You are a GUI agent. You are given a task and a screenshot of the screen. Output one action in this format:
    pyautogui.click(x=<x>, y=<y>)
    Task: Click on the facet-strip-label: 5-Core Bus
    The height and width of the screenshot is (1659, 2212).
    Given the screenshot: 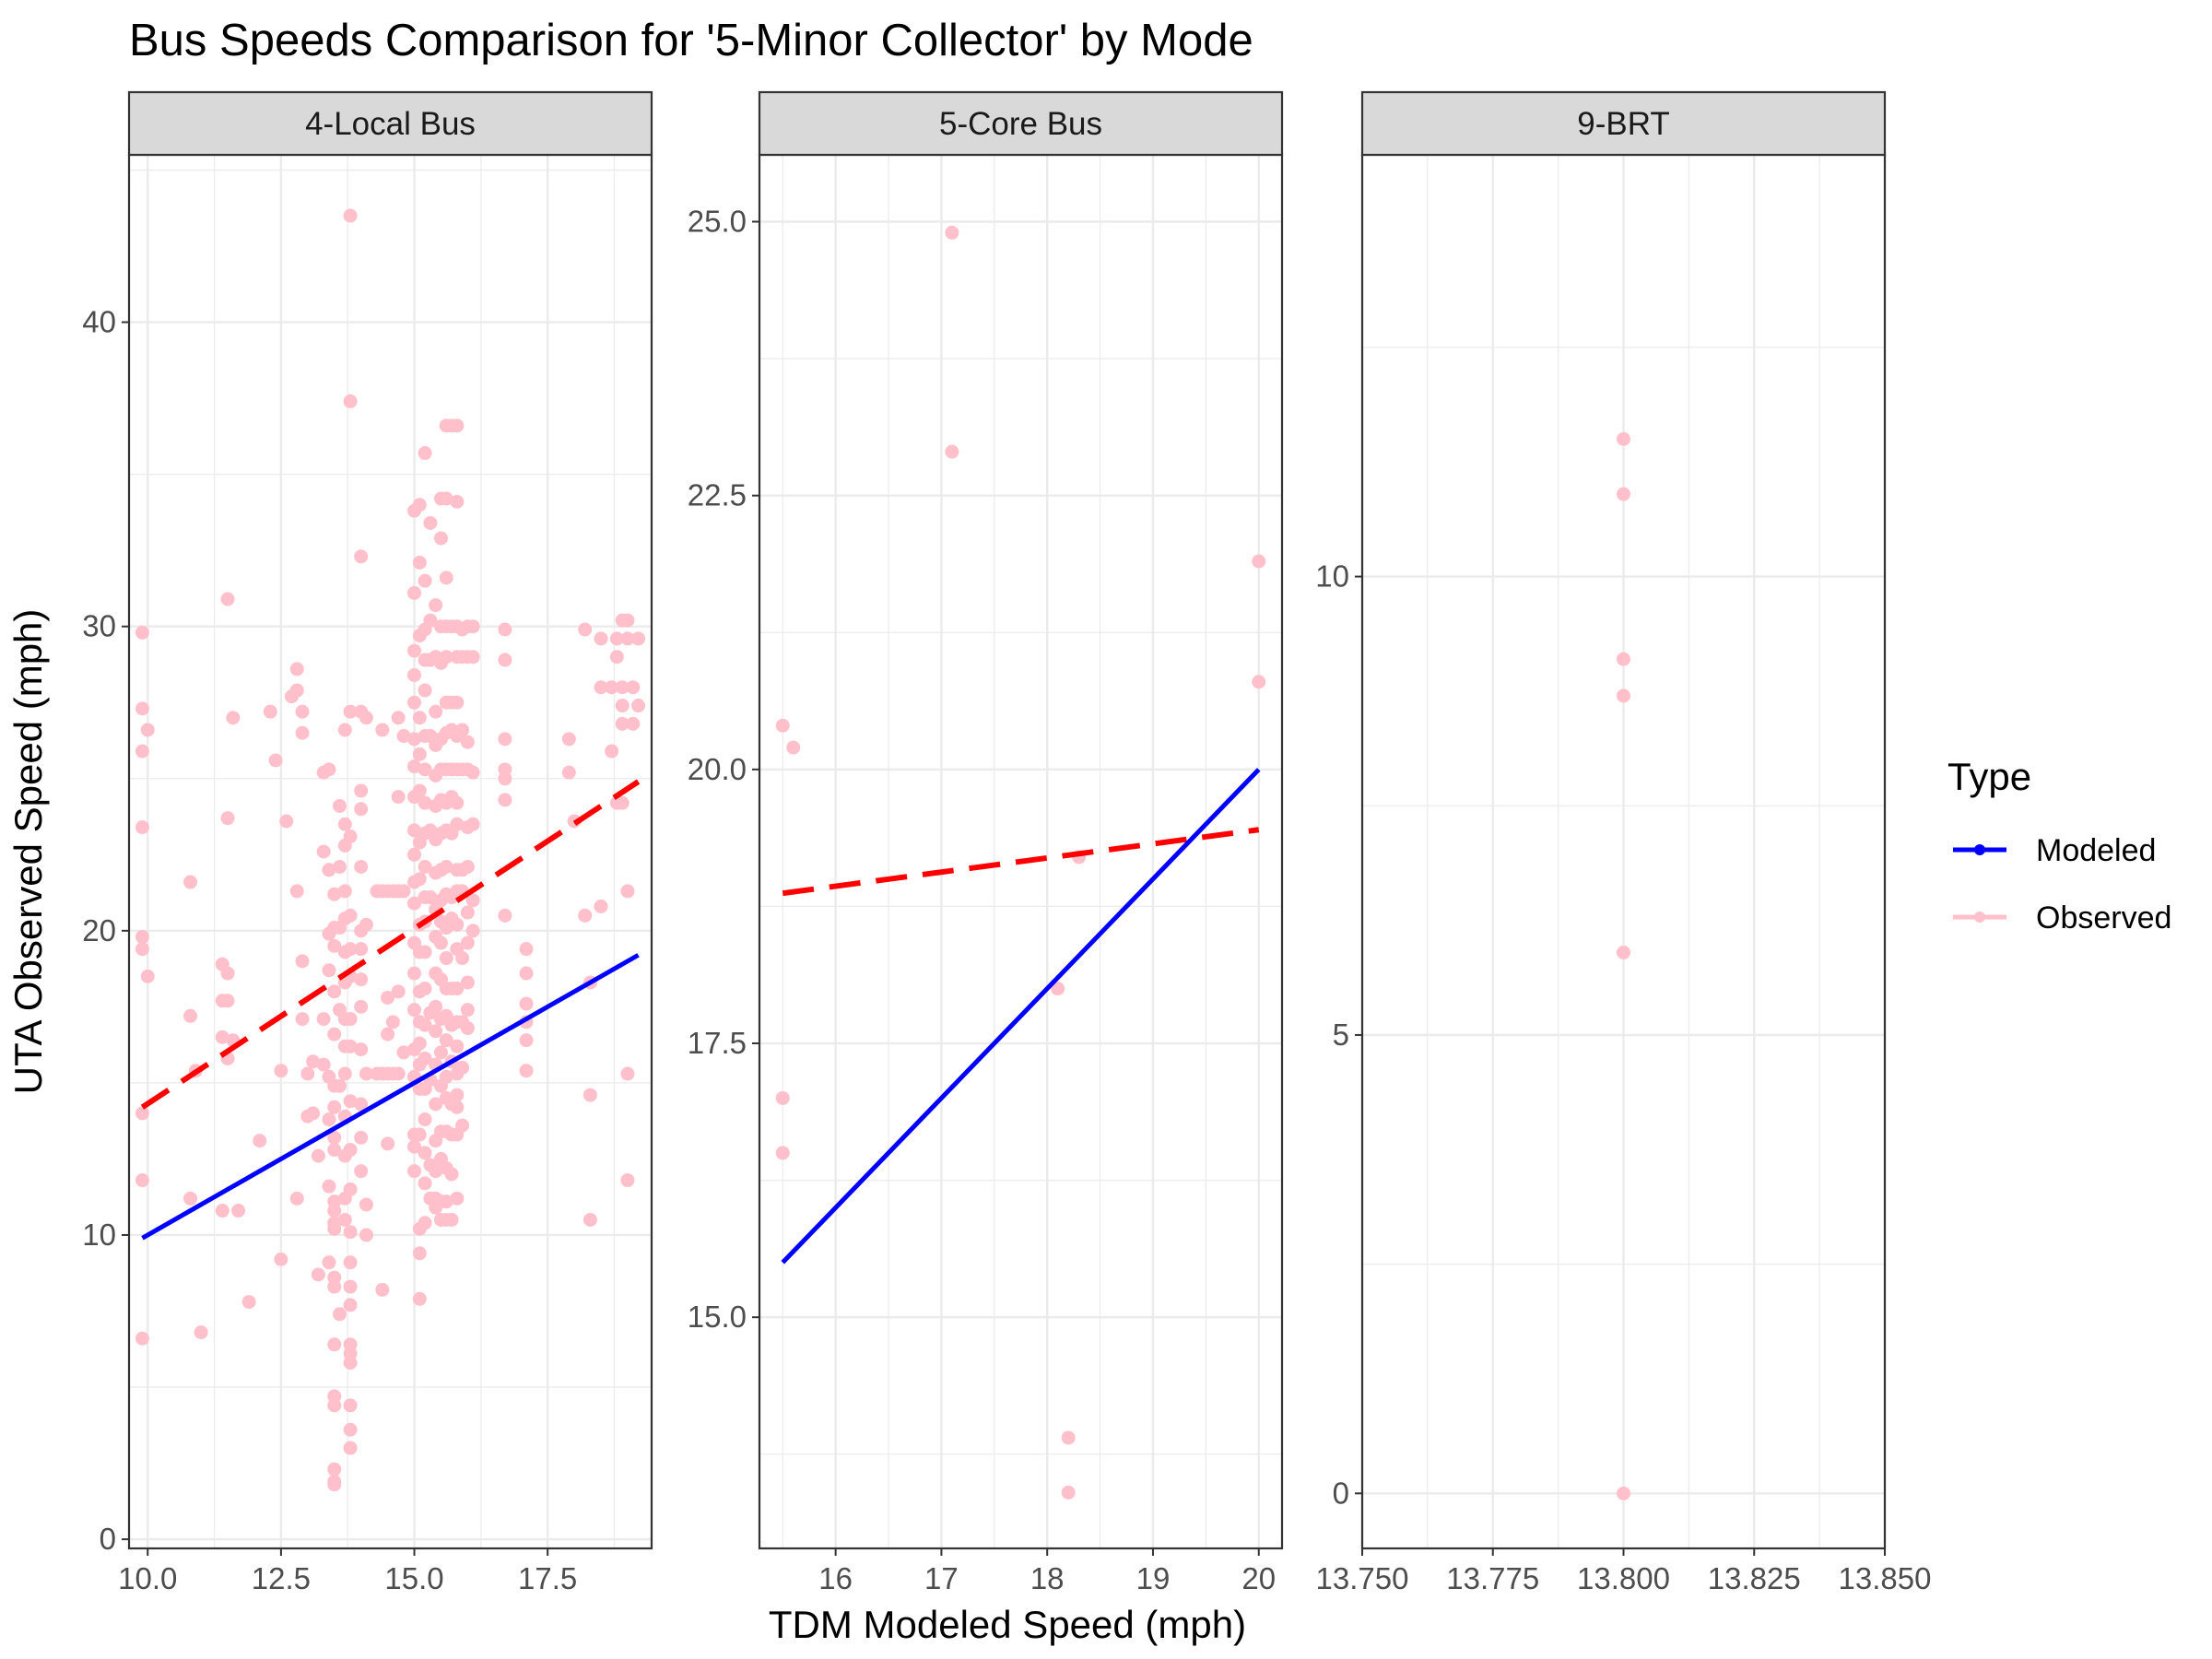 What is the action you would take?
    pyautogui.click(x=1020, y=124)
    